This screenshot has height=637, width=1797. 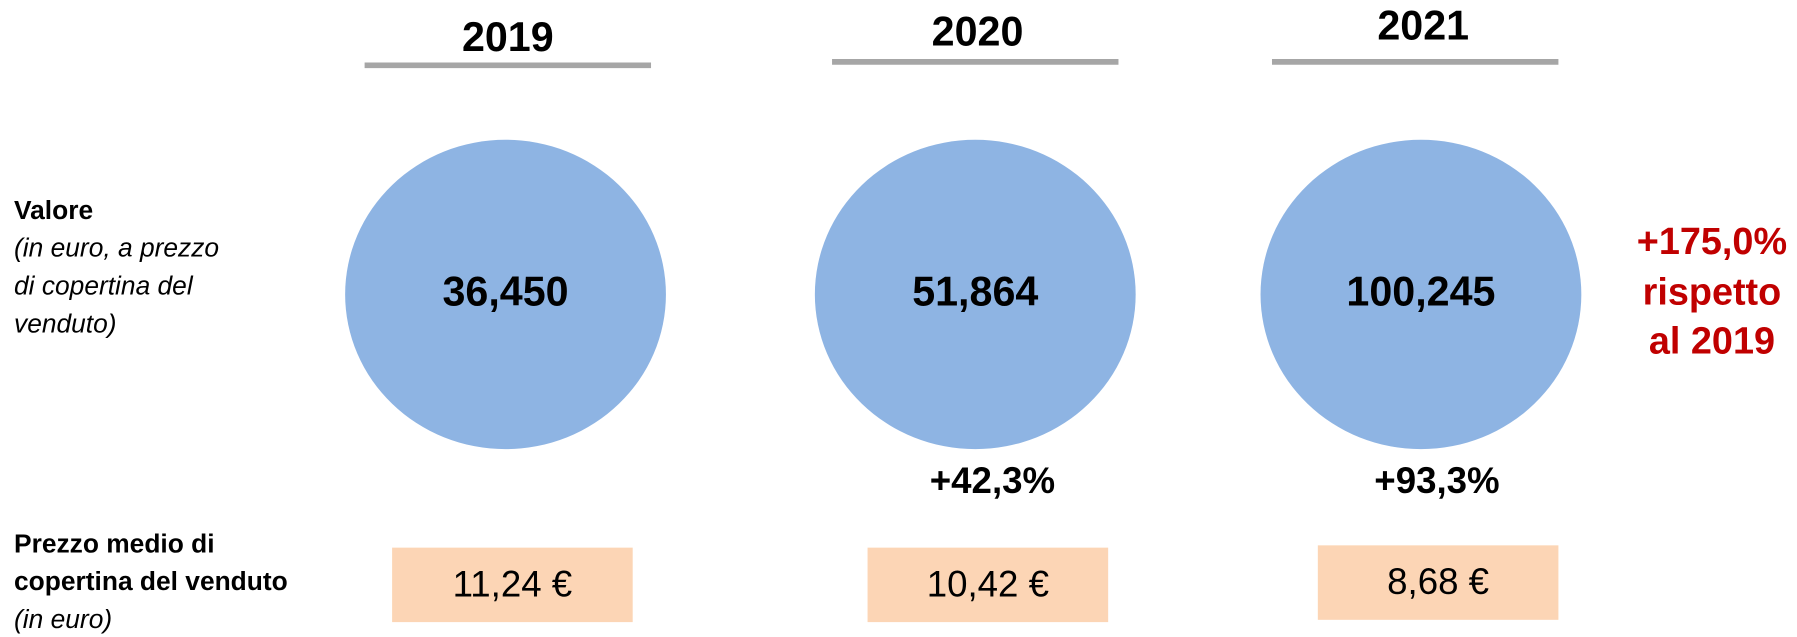 I want to click on value: 36,450, so click(x=505, y=291).